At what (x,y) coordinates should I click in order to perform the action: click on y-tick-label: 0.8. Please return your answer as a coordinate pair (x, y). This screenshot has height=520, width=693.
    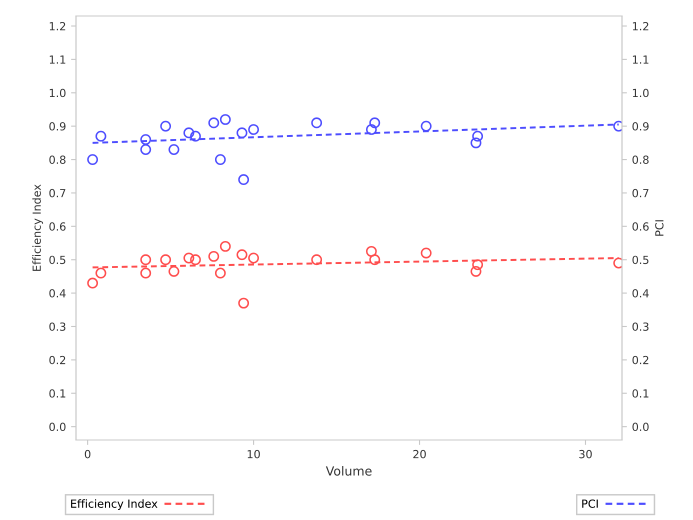
    Looking at the image, I should click on (57, 160).